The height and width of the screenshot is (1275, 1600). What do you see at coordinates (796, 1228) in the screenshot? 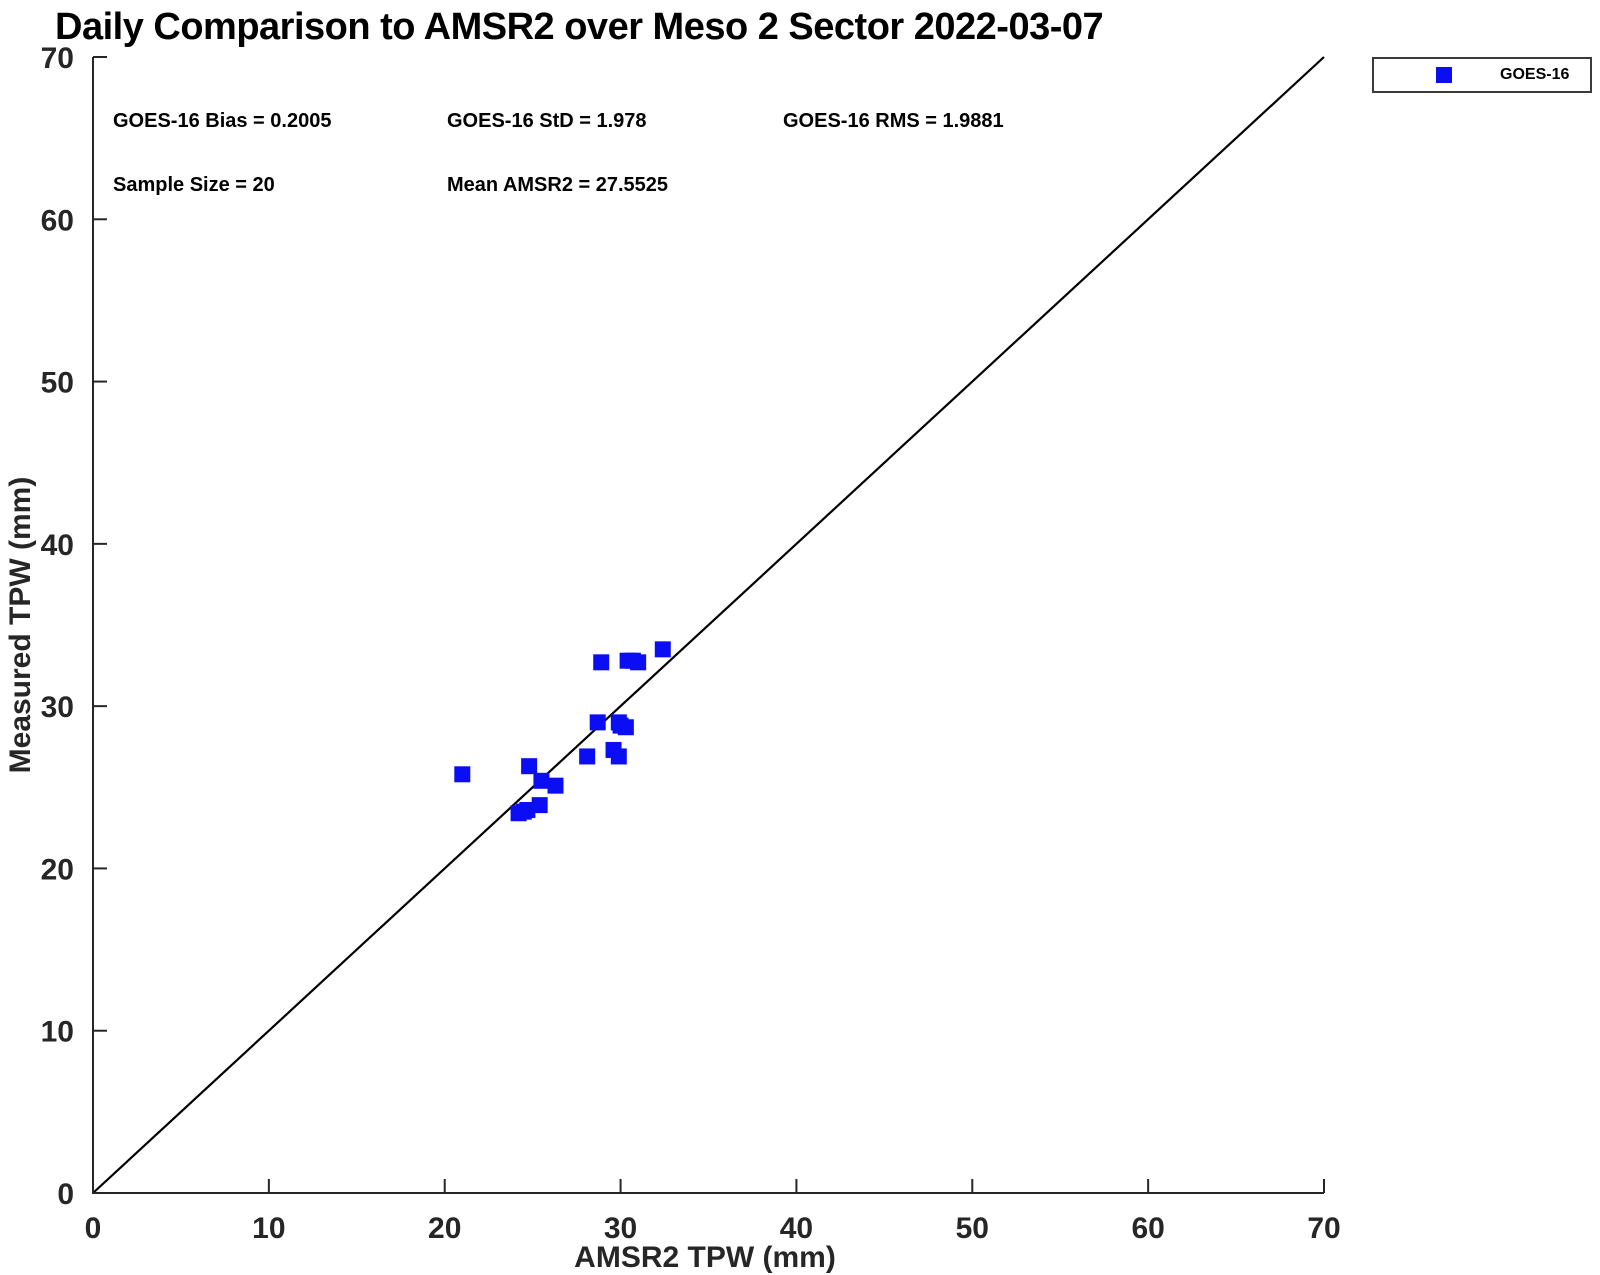
I see `x-tick-label: 40` at bounding box center [796, 1228].